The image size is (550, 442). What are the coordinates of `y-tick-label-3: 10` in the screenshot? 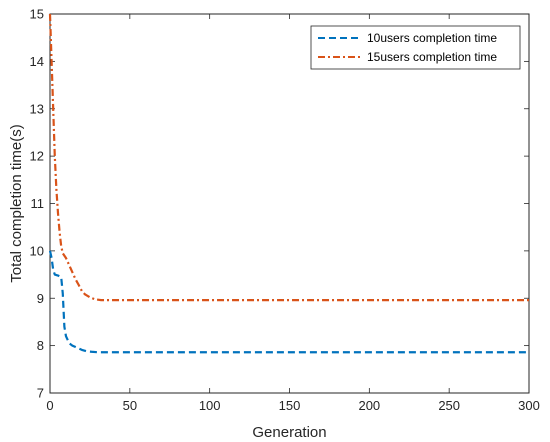 It's located at (37, 250).